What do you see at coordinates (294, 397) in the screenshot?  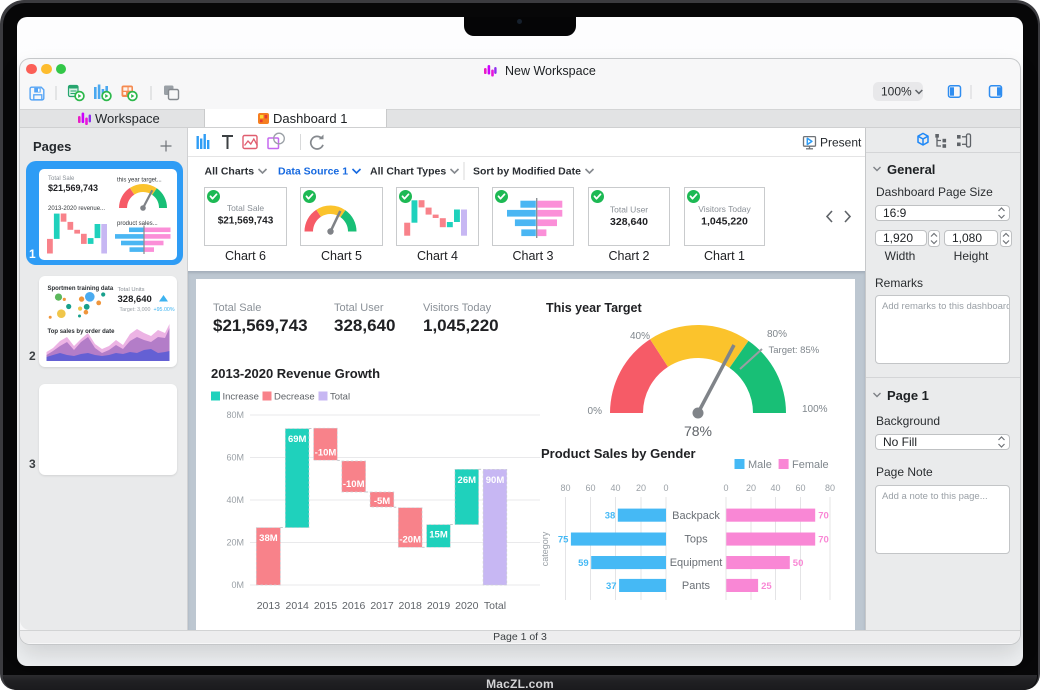 I see `svg-text: Decrease` at bounding box center [294, 397].